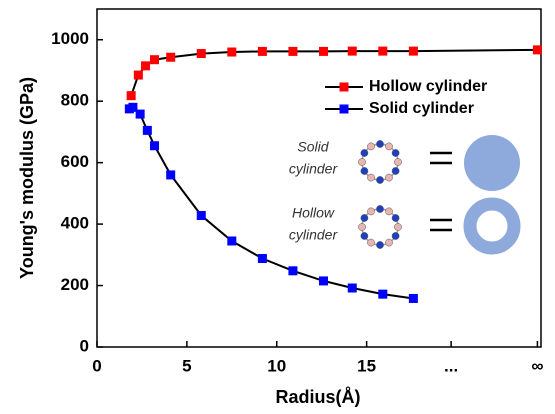 The image size is (555, 414). What do you see at coordinates (421, 108) in the screenshot?
I see `legend-label: Solid cylinder` at bounding box center [421, 108].